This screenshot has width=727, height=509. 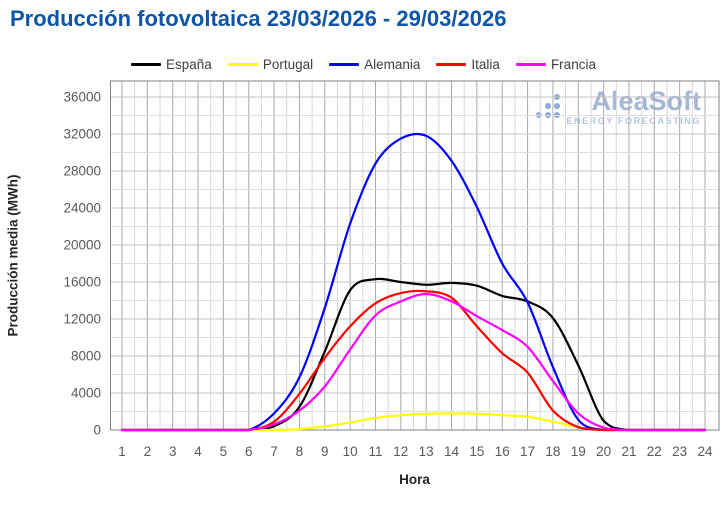 What do you see at coordinates (82, 134) in the screenshot?
I see `y-tick-label: 32000` at bounding box center [82, 134].